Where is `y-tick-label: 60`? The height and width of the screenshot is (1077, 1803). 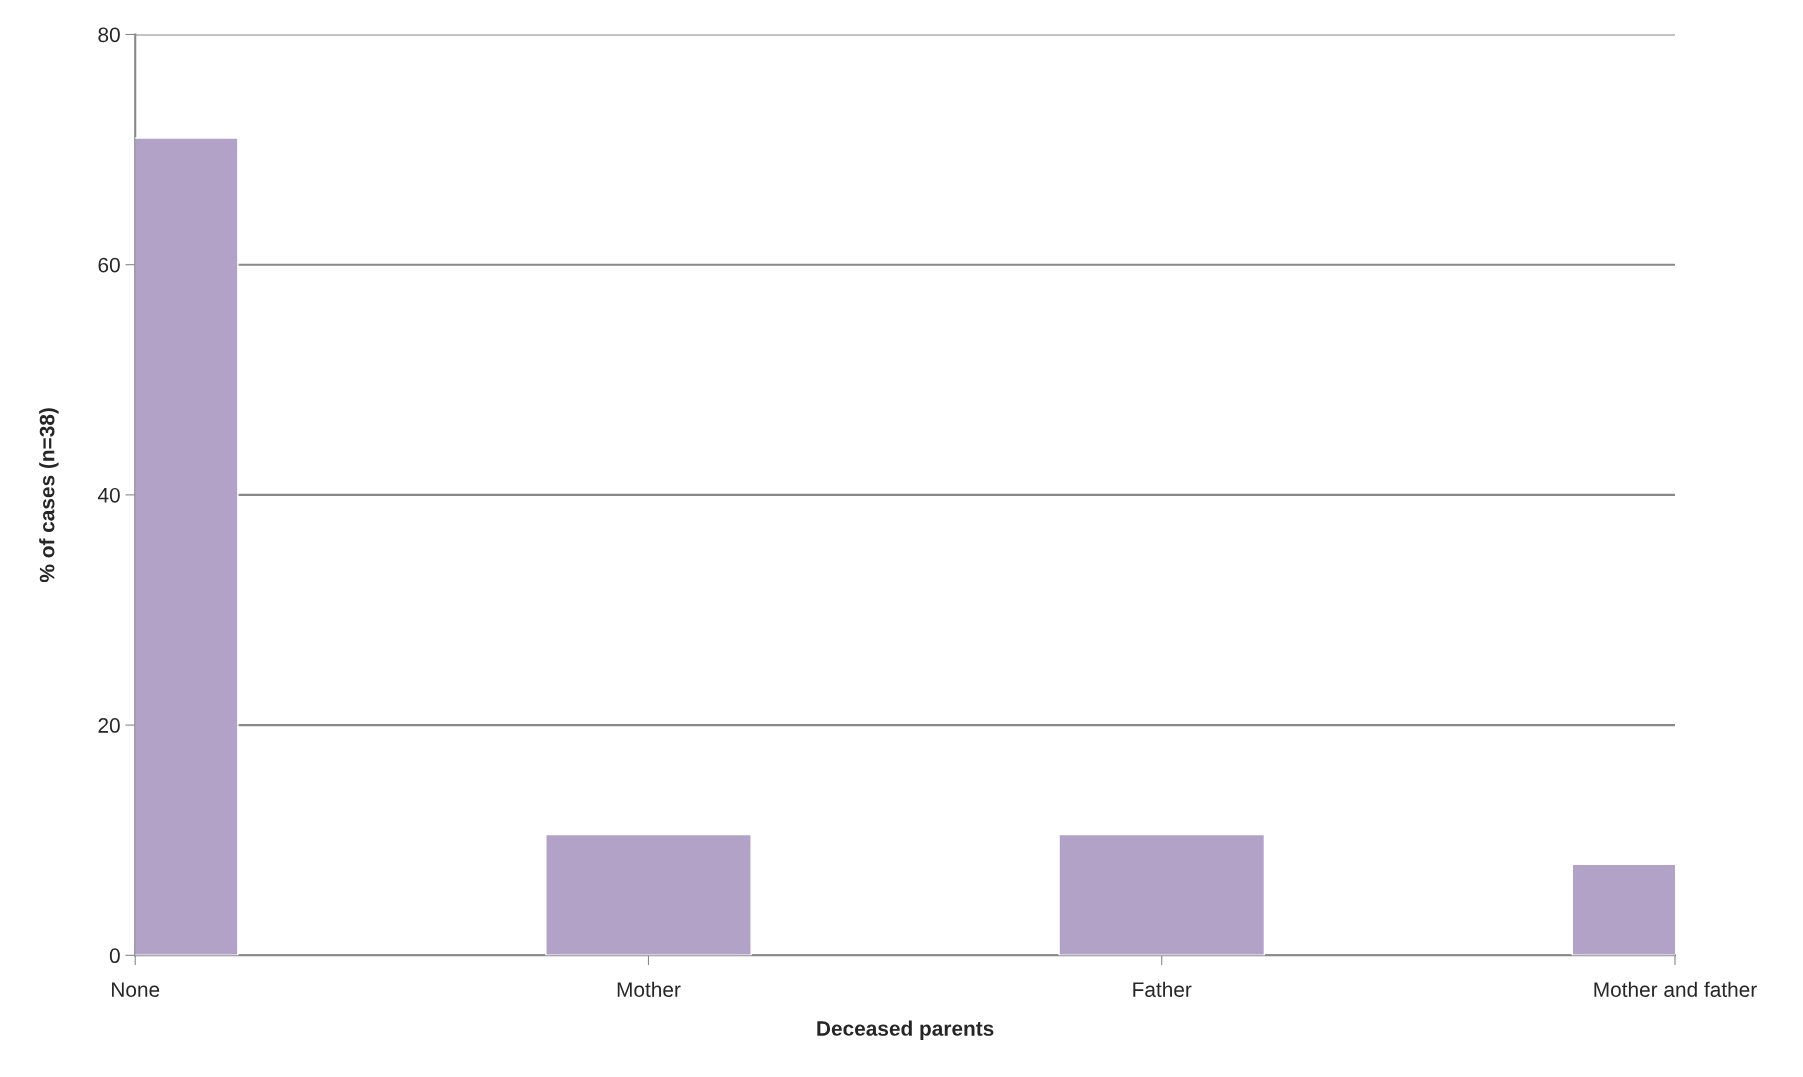 y-tick-label: 60 is located at coordinates (109, 265).